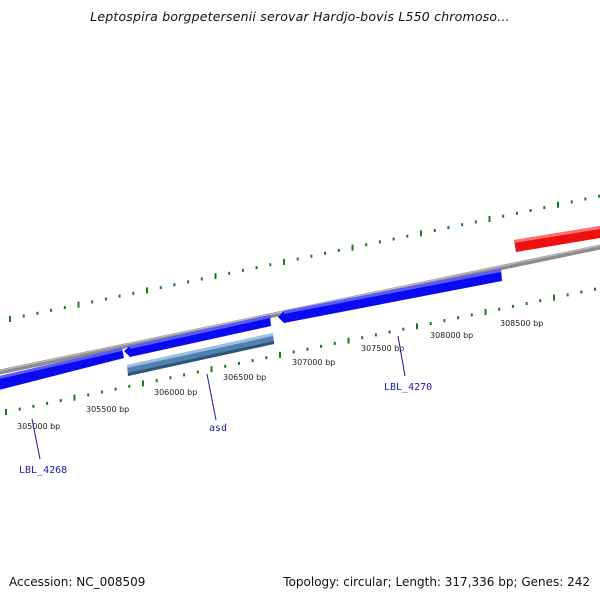 This screenshot has height=600, width=600. Describe the element at coordinates (175, 392) in the screenshot. I see `scale-label: 306000 bp` at that location.